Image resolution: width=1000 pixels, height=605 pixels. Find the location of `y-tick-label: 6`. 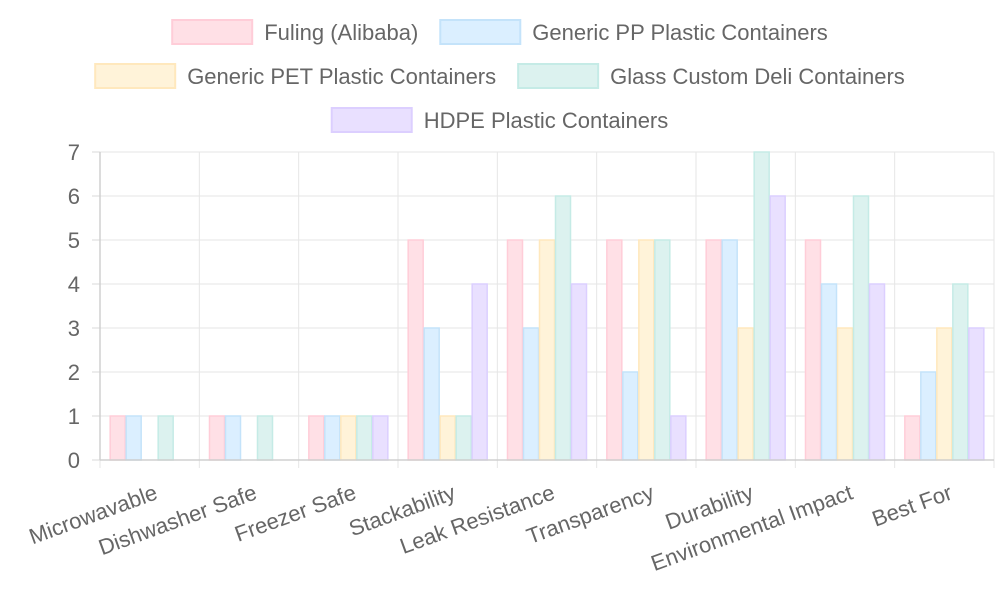

y-tick-label: 6 is located at coordinates (74, 196).